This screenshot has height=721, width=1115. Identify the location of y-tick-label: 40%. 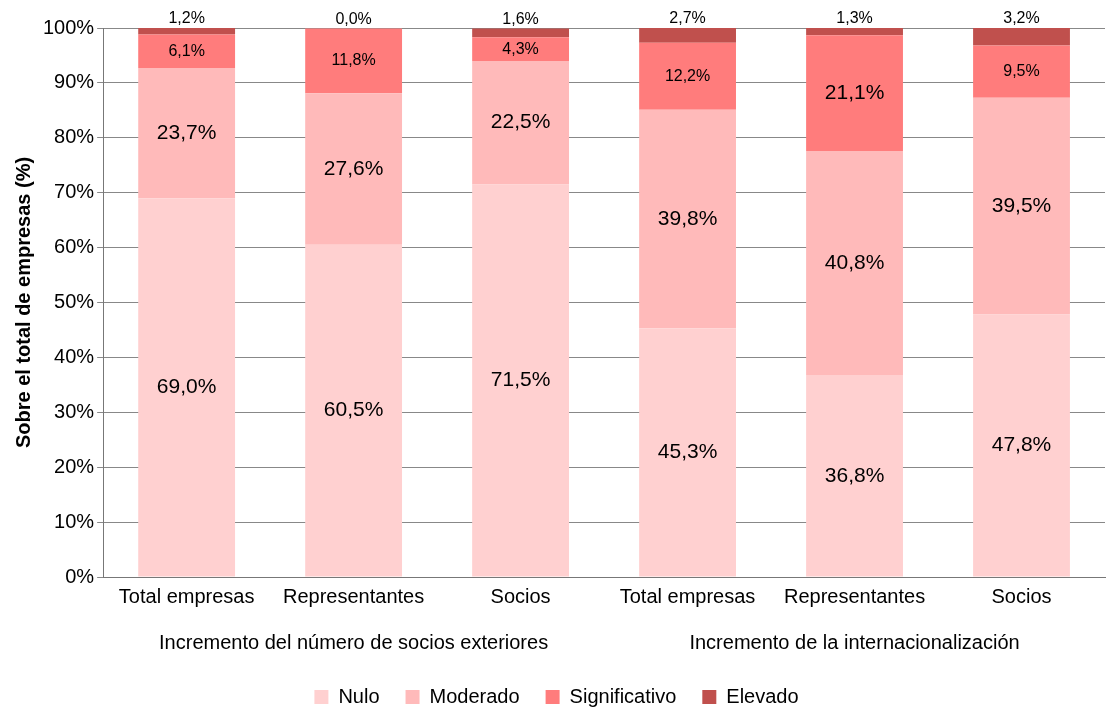
(74, 355).